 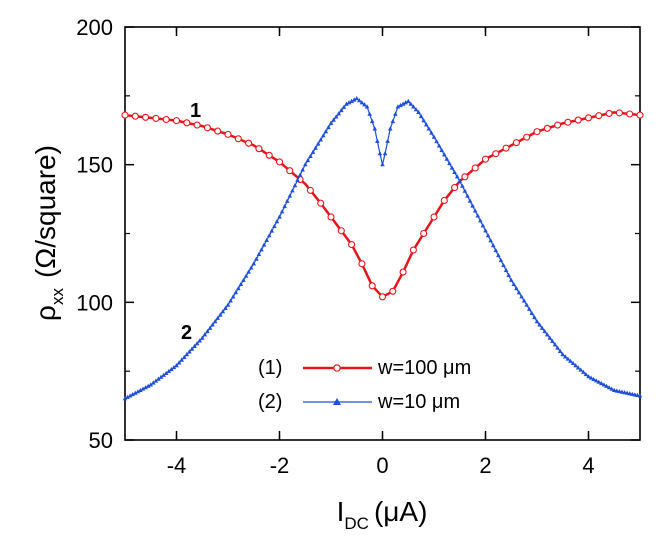 What do you see at coordinates (485, 465) in the screenshot?
I see `x-tick-label: 2` at bounding box center [485, 465].